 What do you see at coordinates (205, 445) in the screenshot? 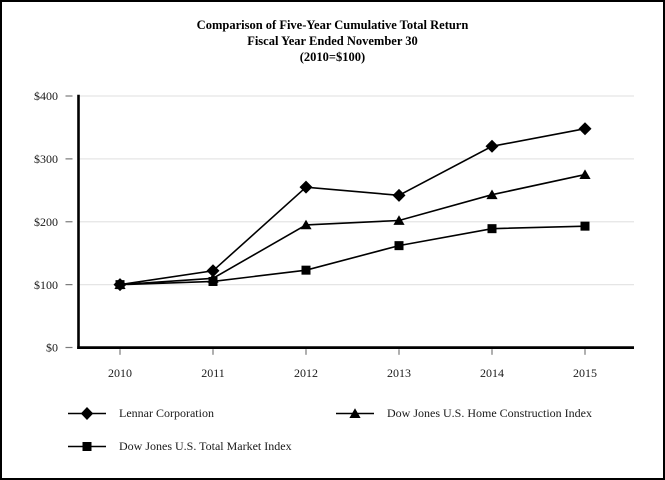
I see `legend-label: Dow Jones U.S. Total Market Index` at bounding box center [205, 445].